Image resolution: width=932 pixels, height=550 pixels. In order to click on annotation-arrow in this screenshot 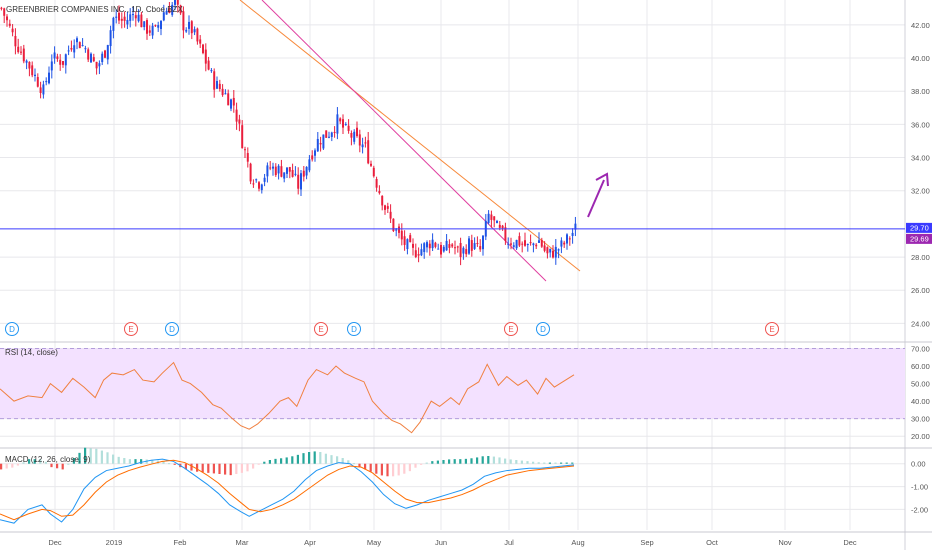, I will do `click(598, 195)`.